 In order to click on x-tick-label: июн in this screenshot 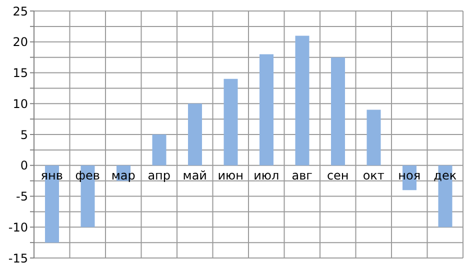, I will do `click(231, 175)`.